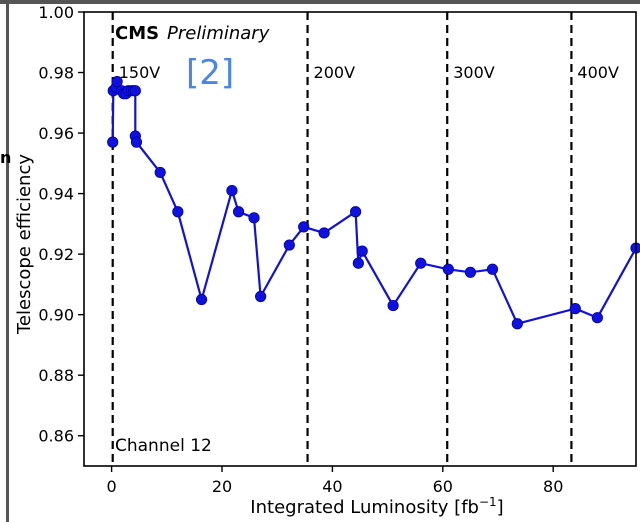 The image size is (640, 522). Describe the element at coordinates (24, 244) in the screenshot. I see `y-axis-label: Telescope efficiency` at that location.